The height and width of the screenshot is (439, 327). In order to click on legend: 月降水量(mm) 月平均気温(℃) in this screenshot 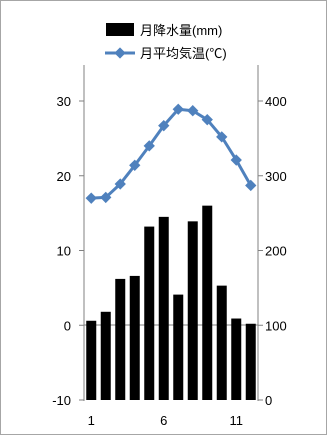, I will do `click(166, 42)`.